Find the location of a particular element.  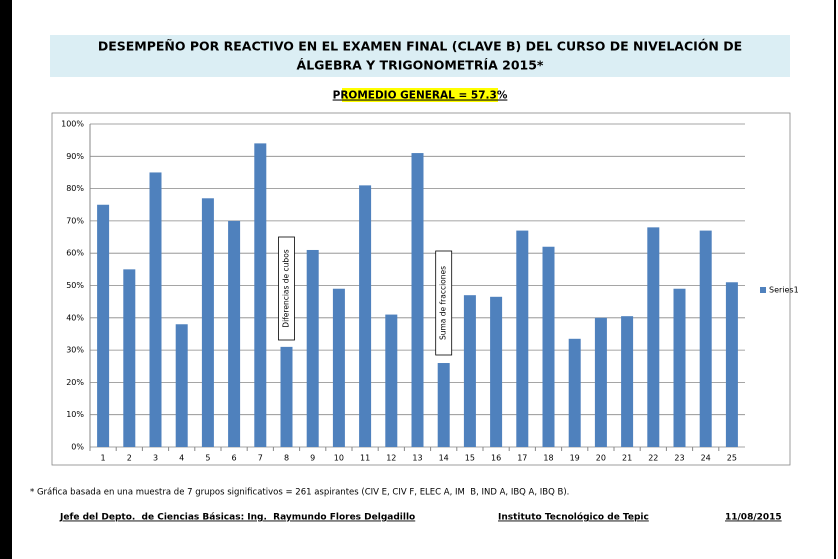

x-tick-label: 24 is located at coordinates (706, 458).